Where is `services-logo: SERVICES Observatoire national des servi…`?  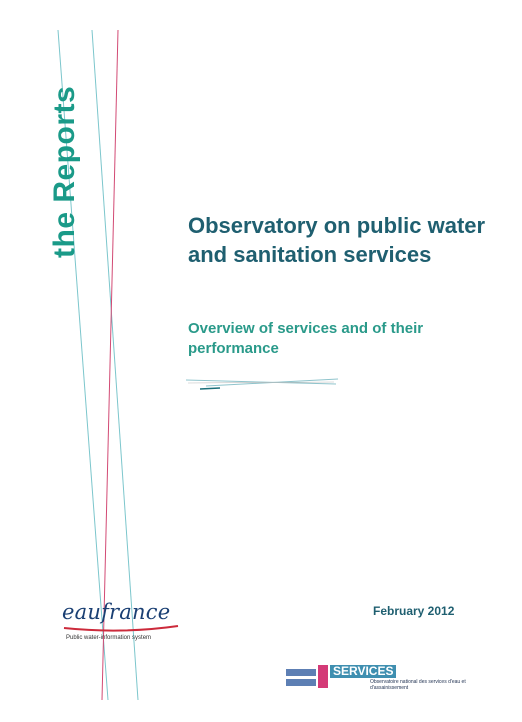
services-logo: SERVICES Observatoire national des servi… is located at coordinates (386, 680).